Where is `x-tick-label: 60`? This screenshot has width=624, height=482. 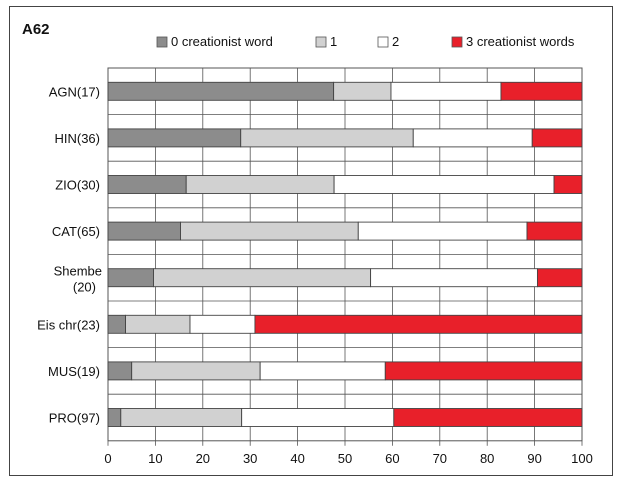 x-tick-label: 60 is located at coordinates (392, 458).